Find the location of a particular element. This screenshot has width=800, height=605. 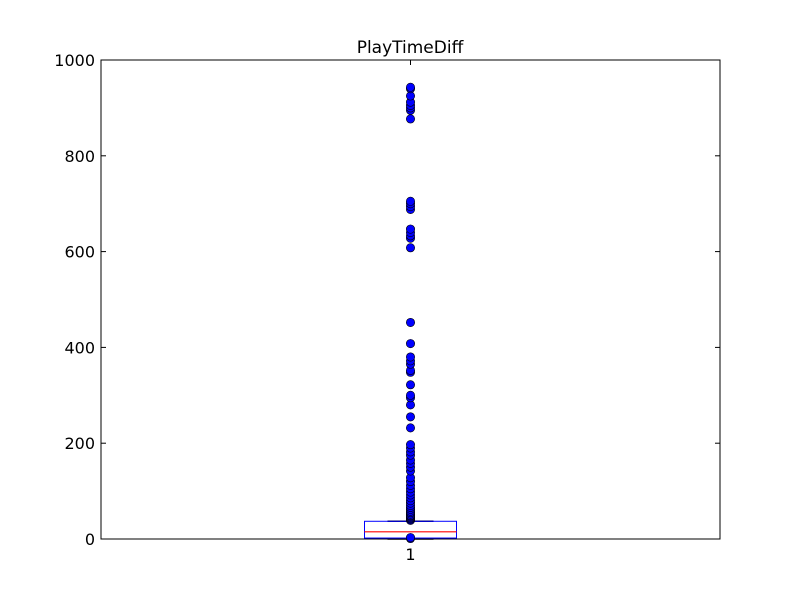

y-tick-label: 0 is located at coordinates (90, 539).